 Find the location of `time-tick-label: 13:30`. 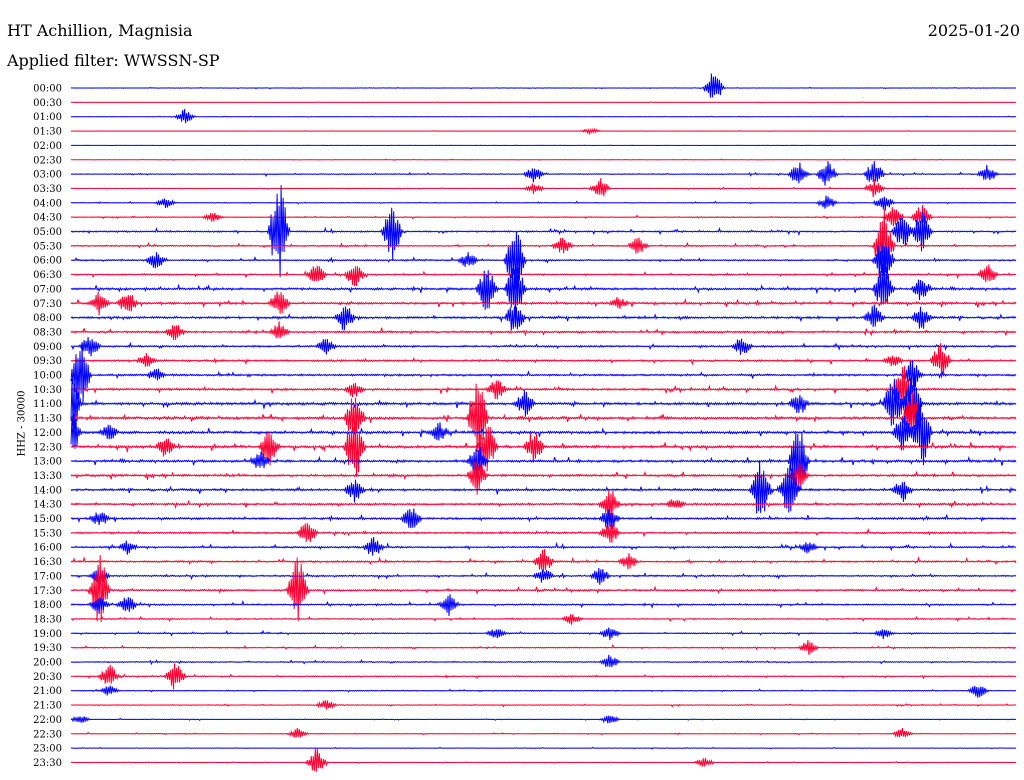

time-tick-label: 13:30 is located at coordinates (47, 476).